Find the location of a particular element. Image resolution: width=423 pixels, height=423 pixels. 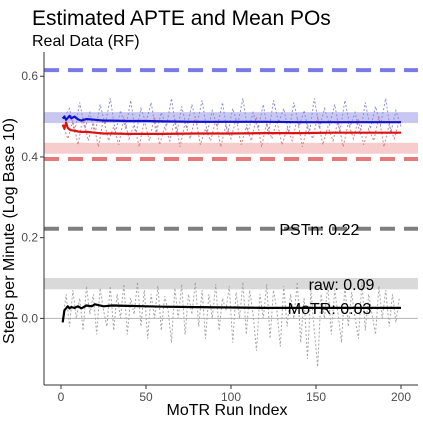

x-tick-label-3: 150 is located at coordinates (316, 397).